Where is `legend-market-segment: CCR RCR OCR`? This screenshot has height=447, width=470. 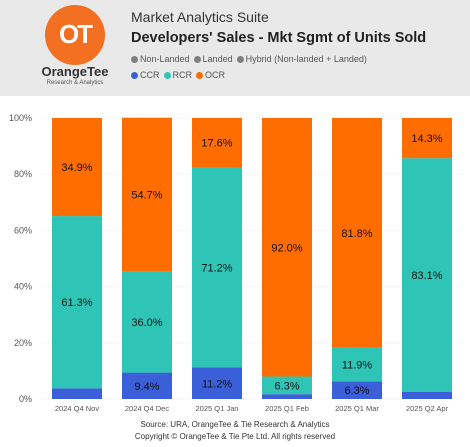 legend-market-segment: CCR RCR OCR is located at coordinates (180, 75).